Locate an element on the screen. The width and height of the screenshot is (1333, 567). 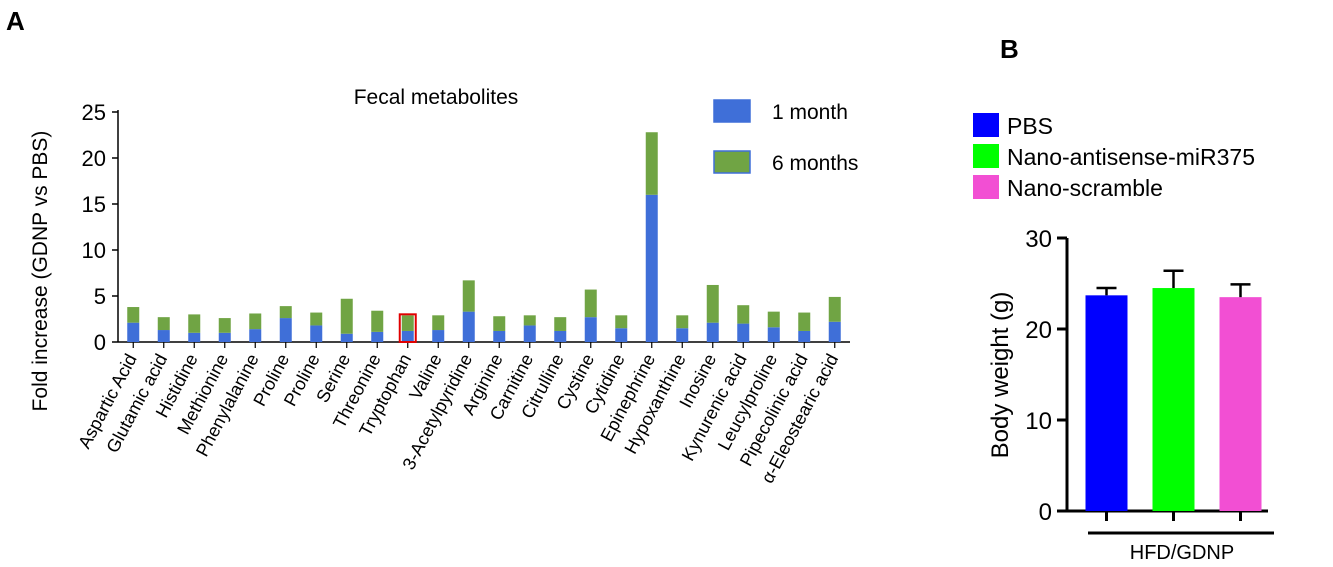
chart-b-legend: PBS Nano-antisense-miR375 Nano-scramble is located at coordinates (1114, 157).